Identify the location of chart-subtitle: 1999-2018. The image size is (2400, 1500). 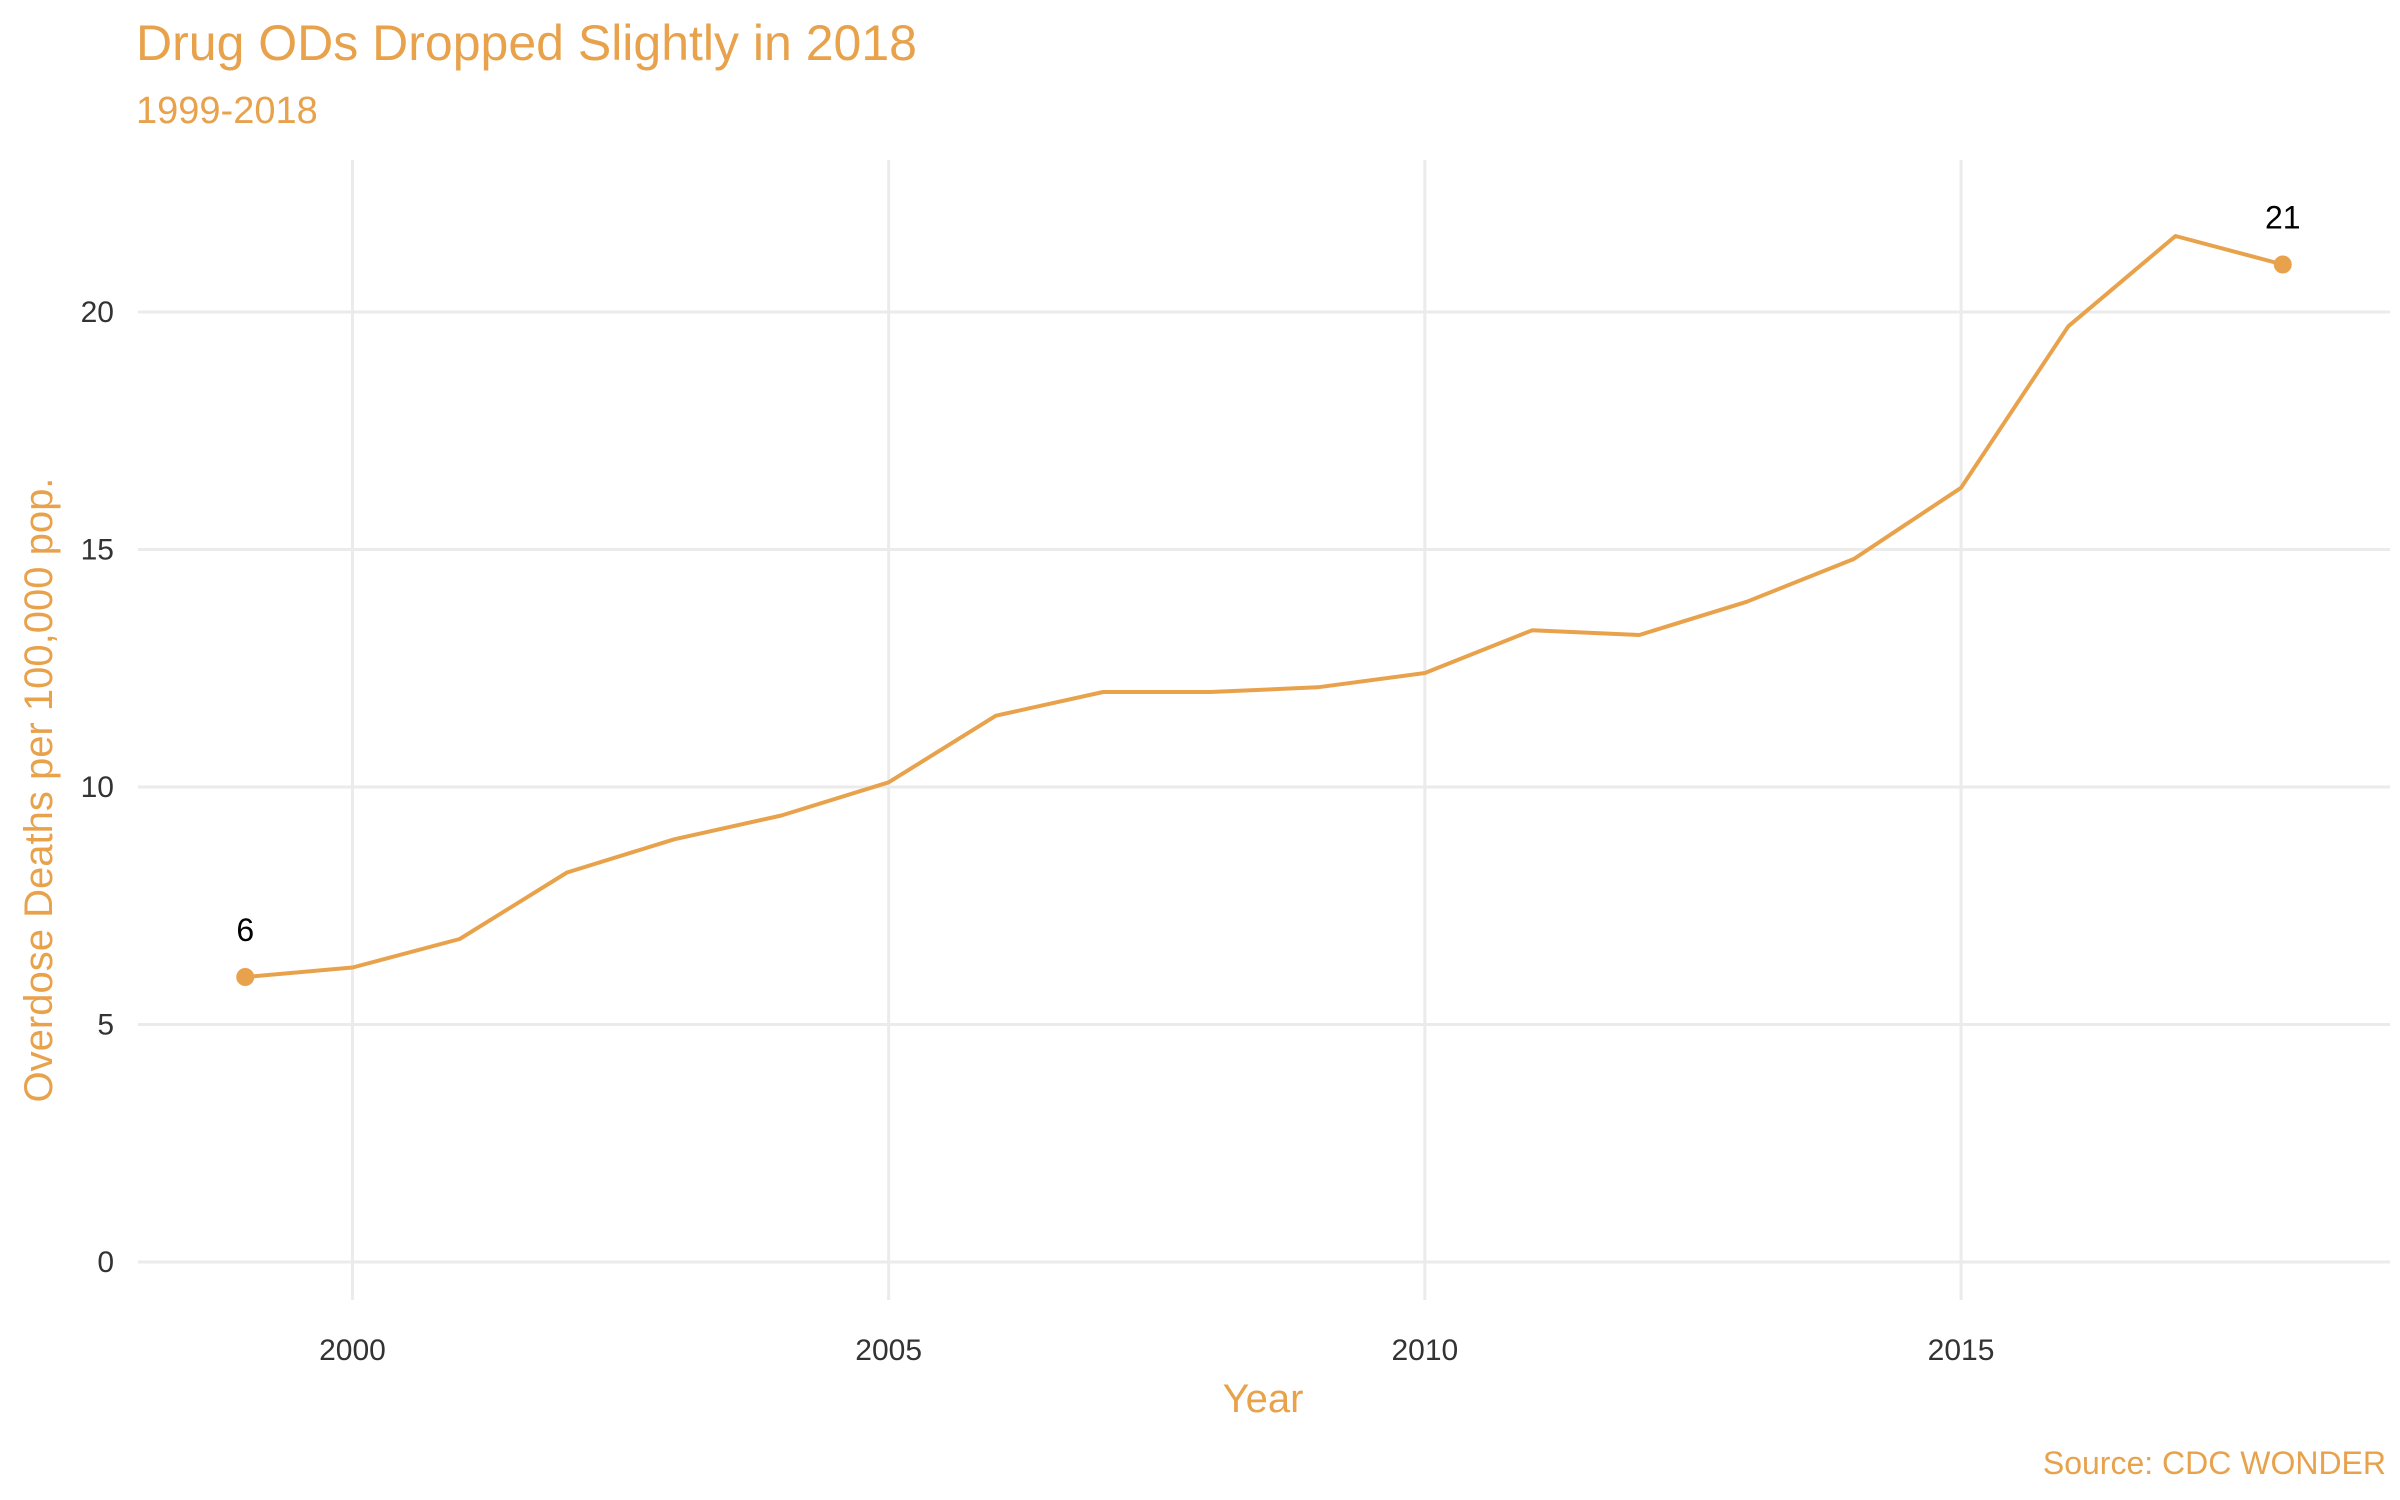
(227, 111).